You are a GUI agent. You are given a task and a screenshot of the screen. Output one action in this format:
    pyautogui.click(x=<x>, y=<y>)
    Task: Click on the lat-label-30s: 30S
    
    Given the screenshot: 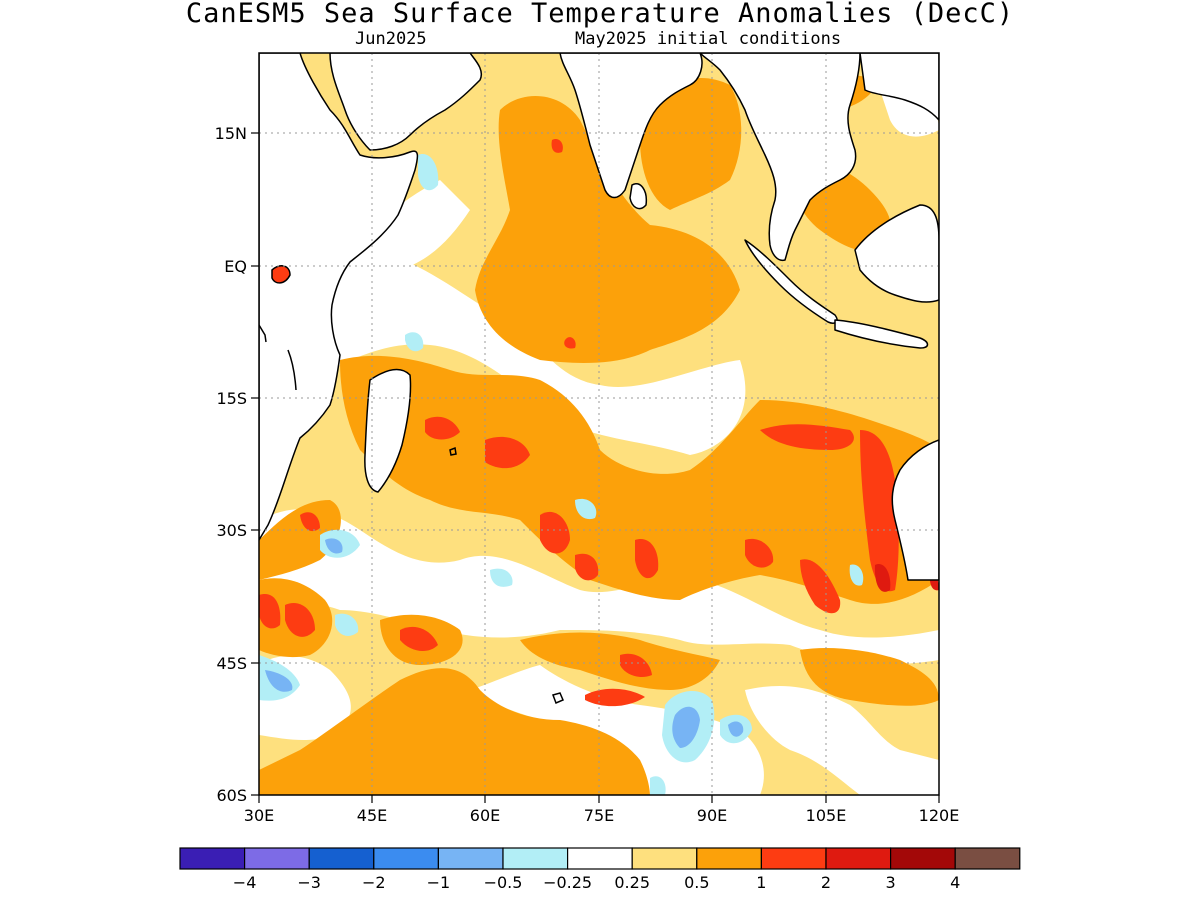 What is the action you would take?
    pyautogui.click(x=231, y=530)
    